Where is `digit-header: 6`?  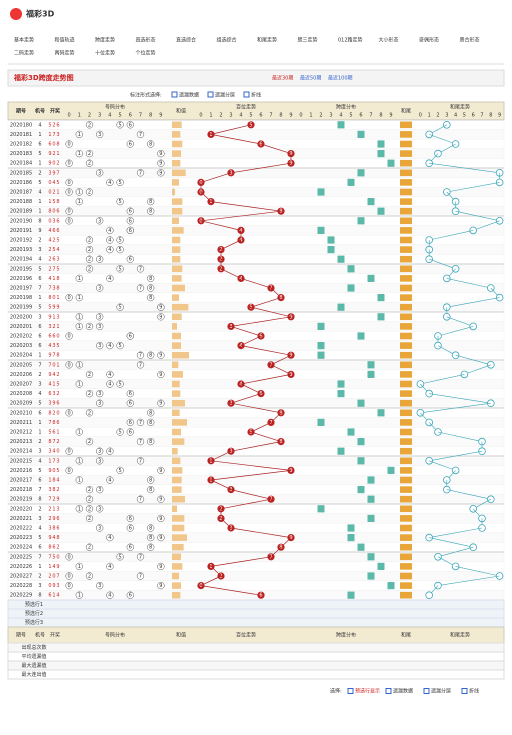
digit-header: 6 is located at coordinates (473, 116).